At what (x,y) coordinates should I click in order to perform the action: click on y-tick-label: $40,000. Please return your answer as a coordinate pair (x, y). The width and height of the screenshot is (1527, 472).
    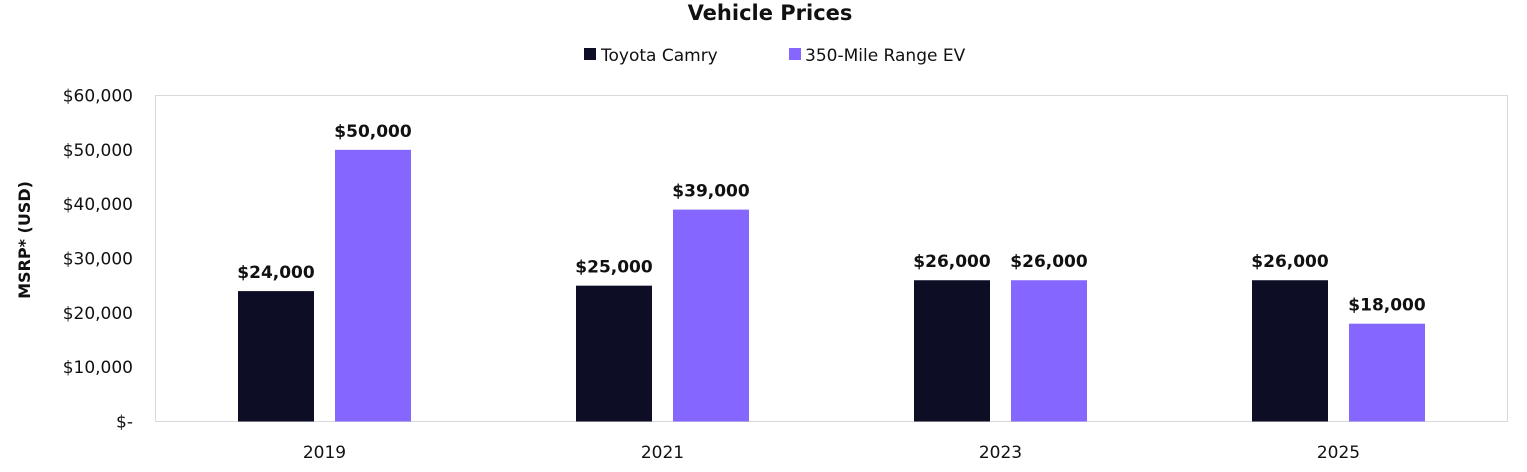
    Looking at the image, I should click on (98, 205).